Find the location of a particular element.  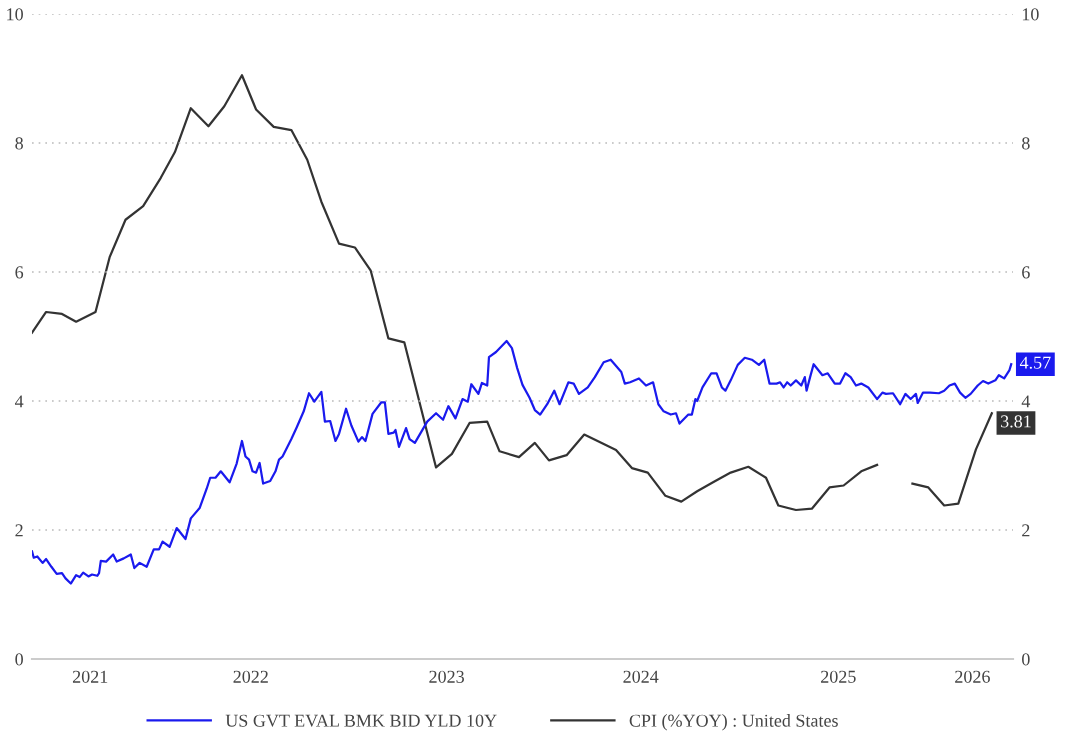

y-tick-label: 0 is located at coordinates (19, 659).